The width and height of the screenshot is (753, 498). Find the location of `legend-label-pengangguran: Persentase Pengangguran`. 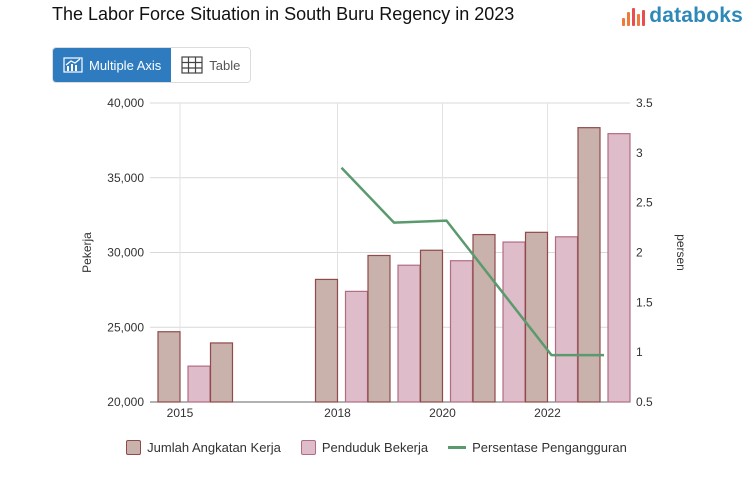

legend-label-pengangguran: Persentase Pengangguran is located at coordinates (549, 447).